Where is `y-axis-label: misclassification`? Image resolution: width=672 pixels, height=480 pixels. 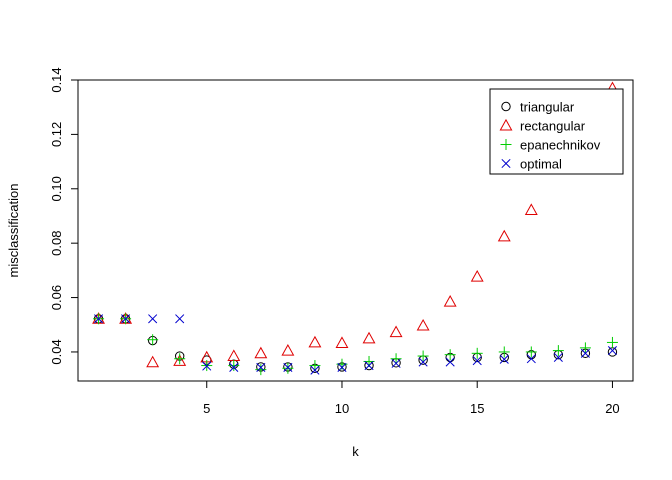 y-axis-label: misclassification is located at coordinates (13, 231).